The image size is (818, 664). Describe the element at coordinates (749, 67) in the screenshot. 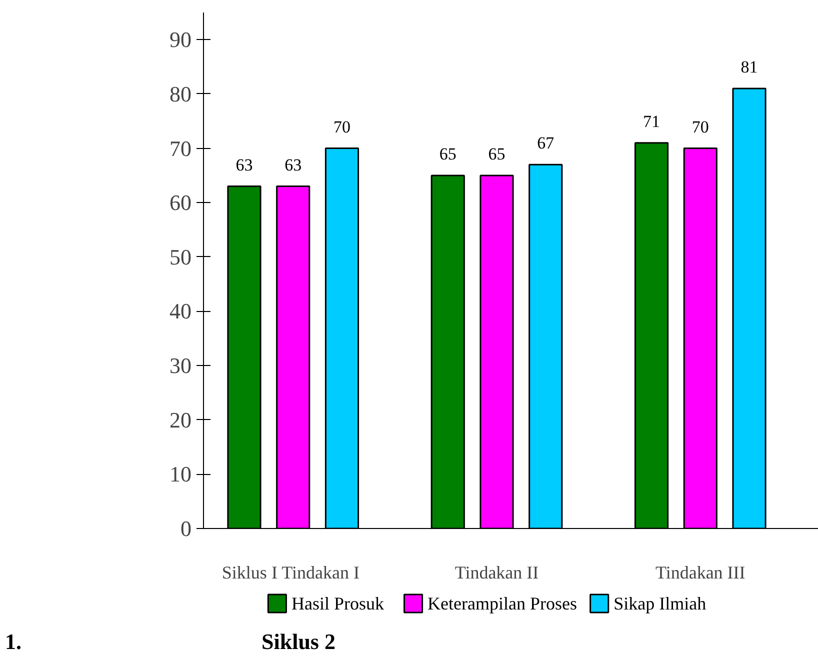

I see `data-label: 81` at that location.